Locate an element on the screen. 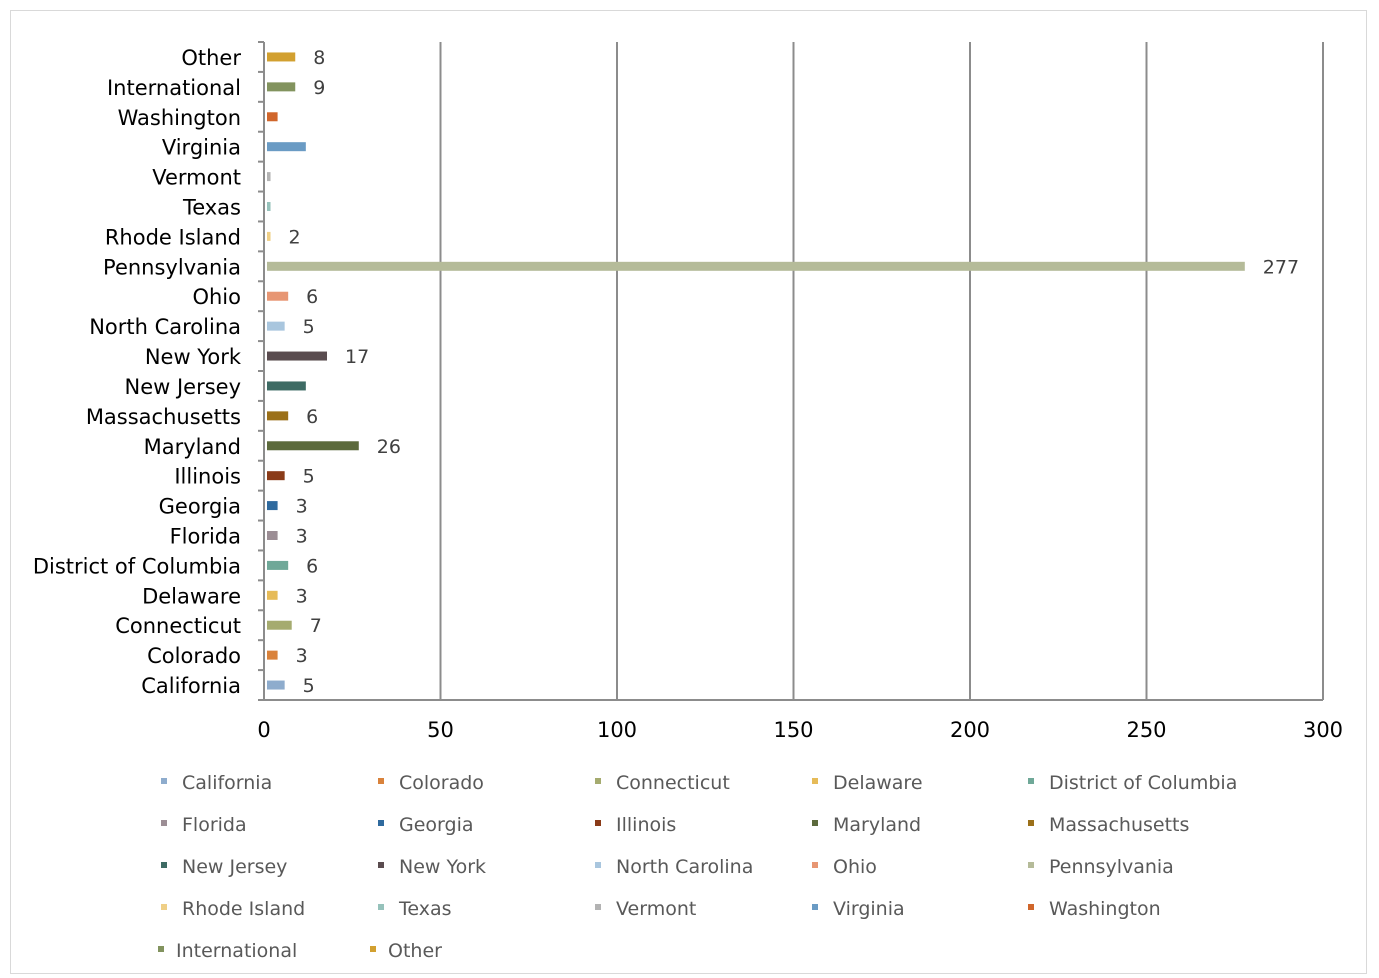 This screenshot has width=1379, height=978. category-label-international: International is located at coordinates (174, 88).